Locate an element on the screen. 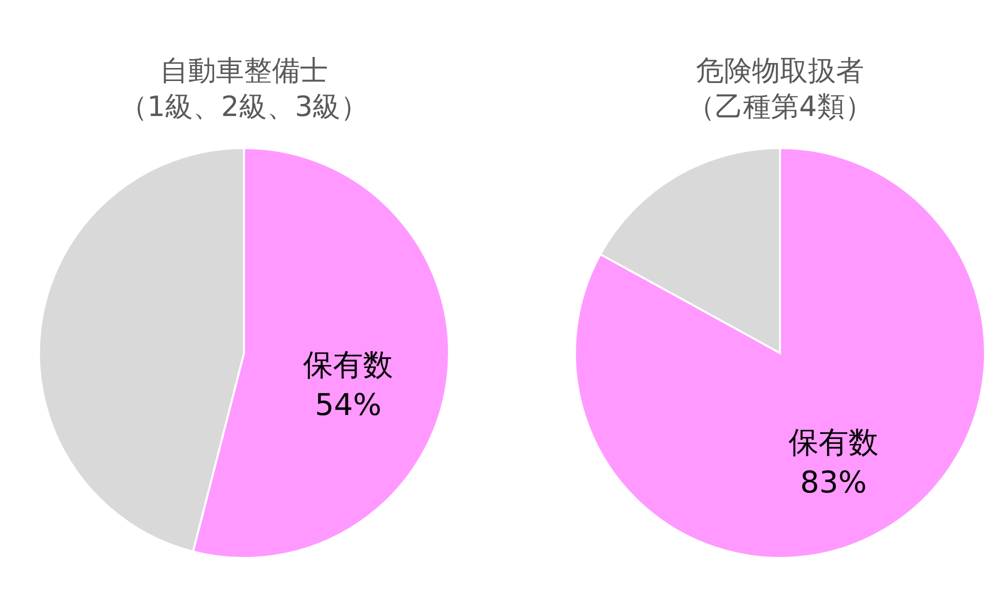 This screenshot has width=990, height=607. data-label: 54% is located at coordinates (348, 406).